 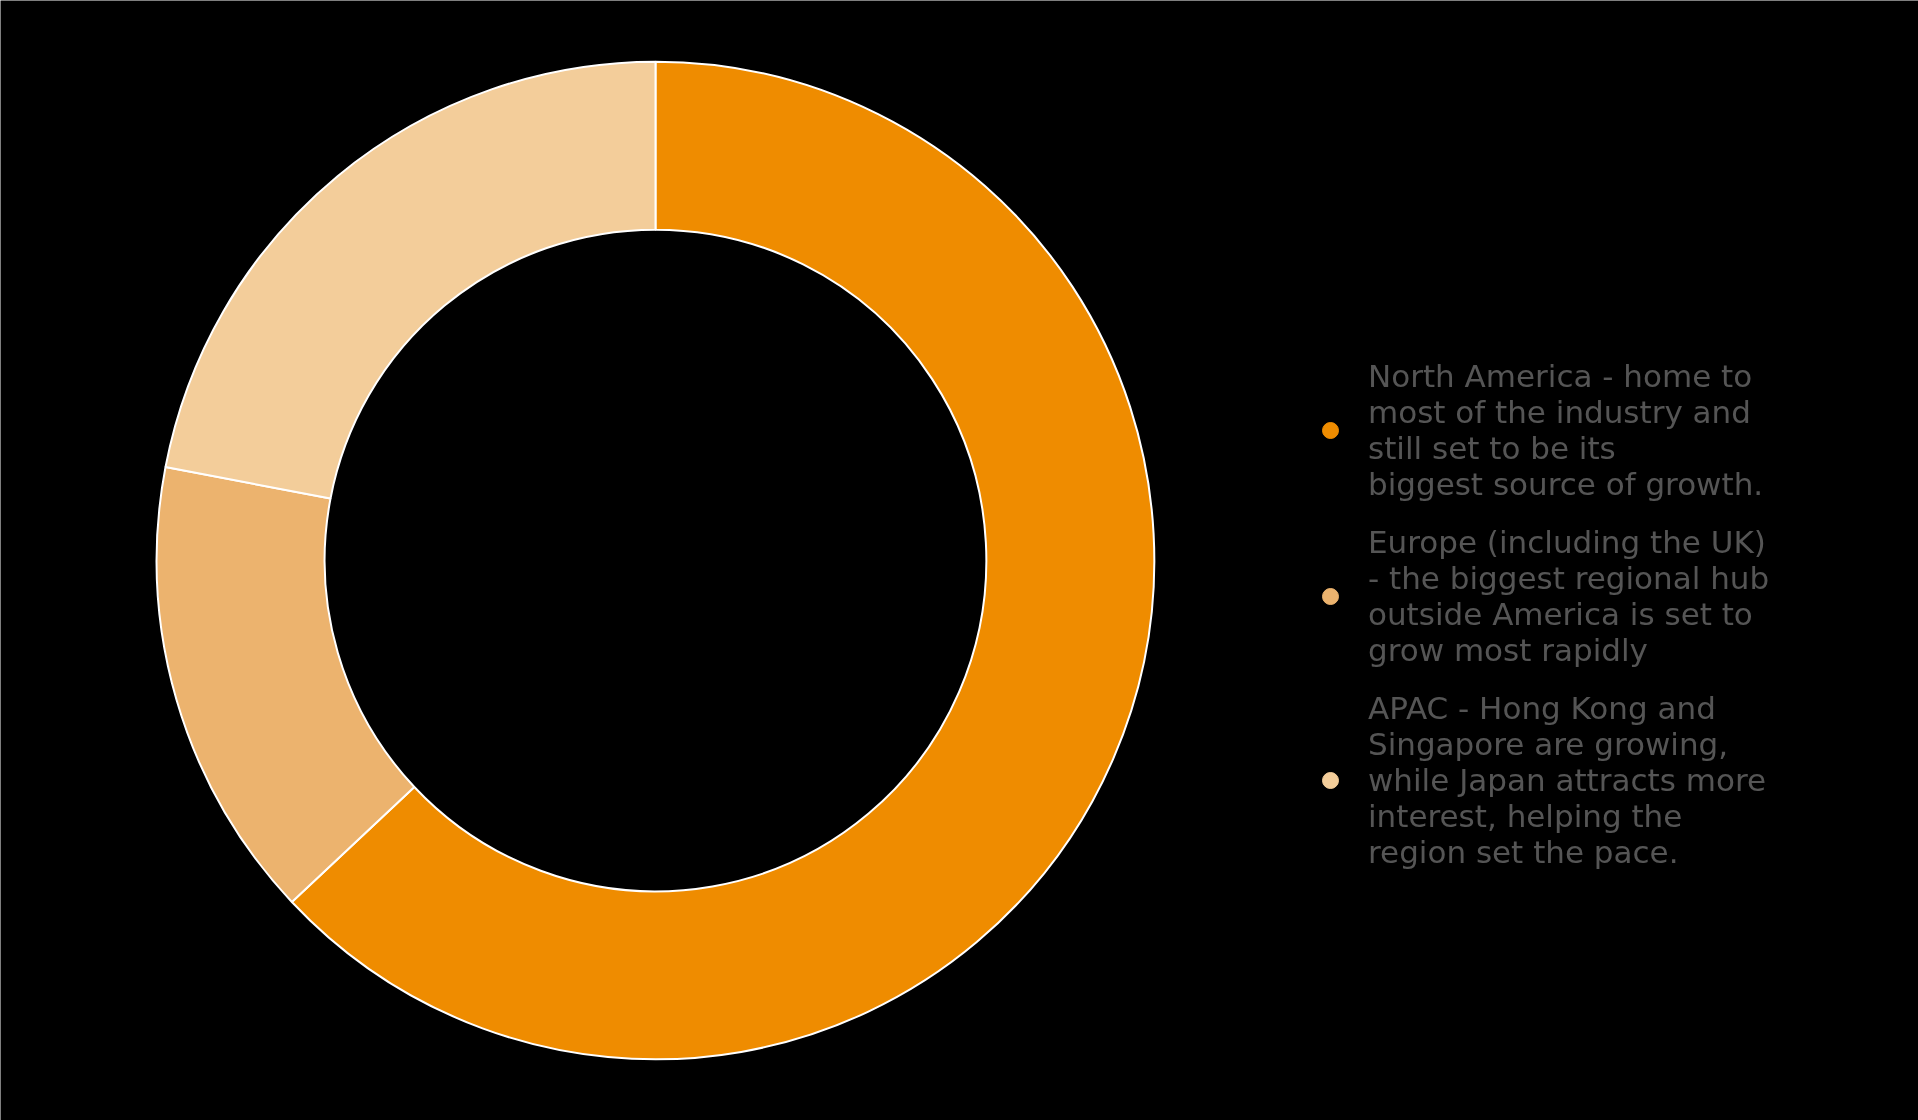 I want to click on legend-label: North America - home to most of the industry and still set to be its biggest source of growth., so click(x=1566, y=430).